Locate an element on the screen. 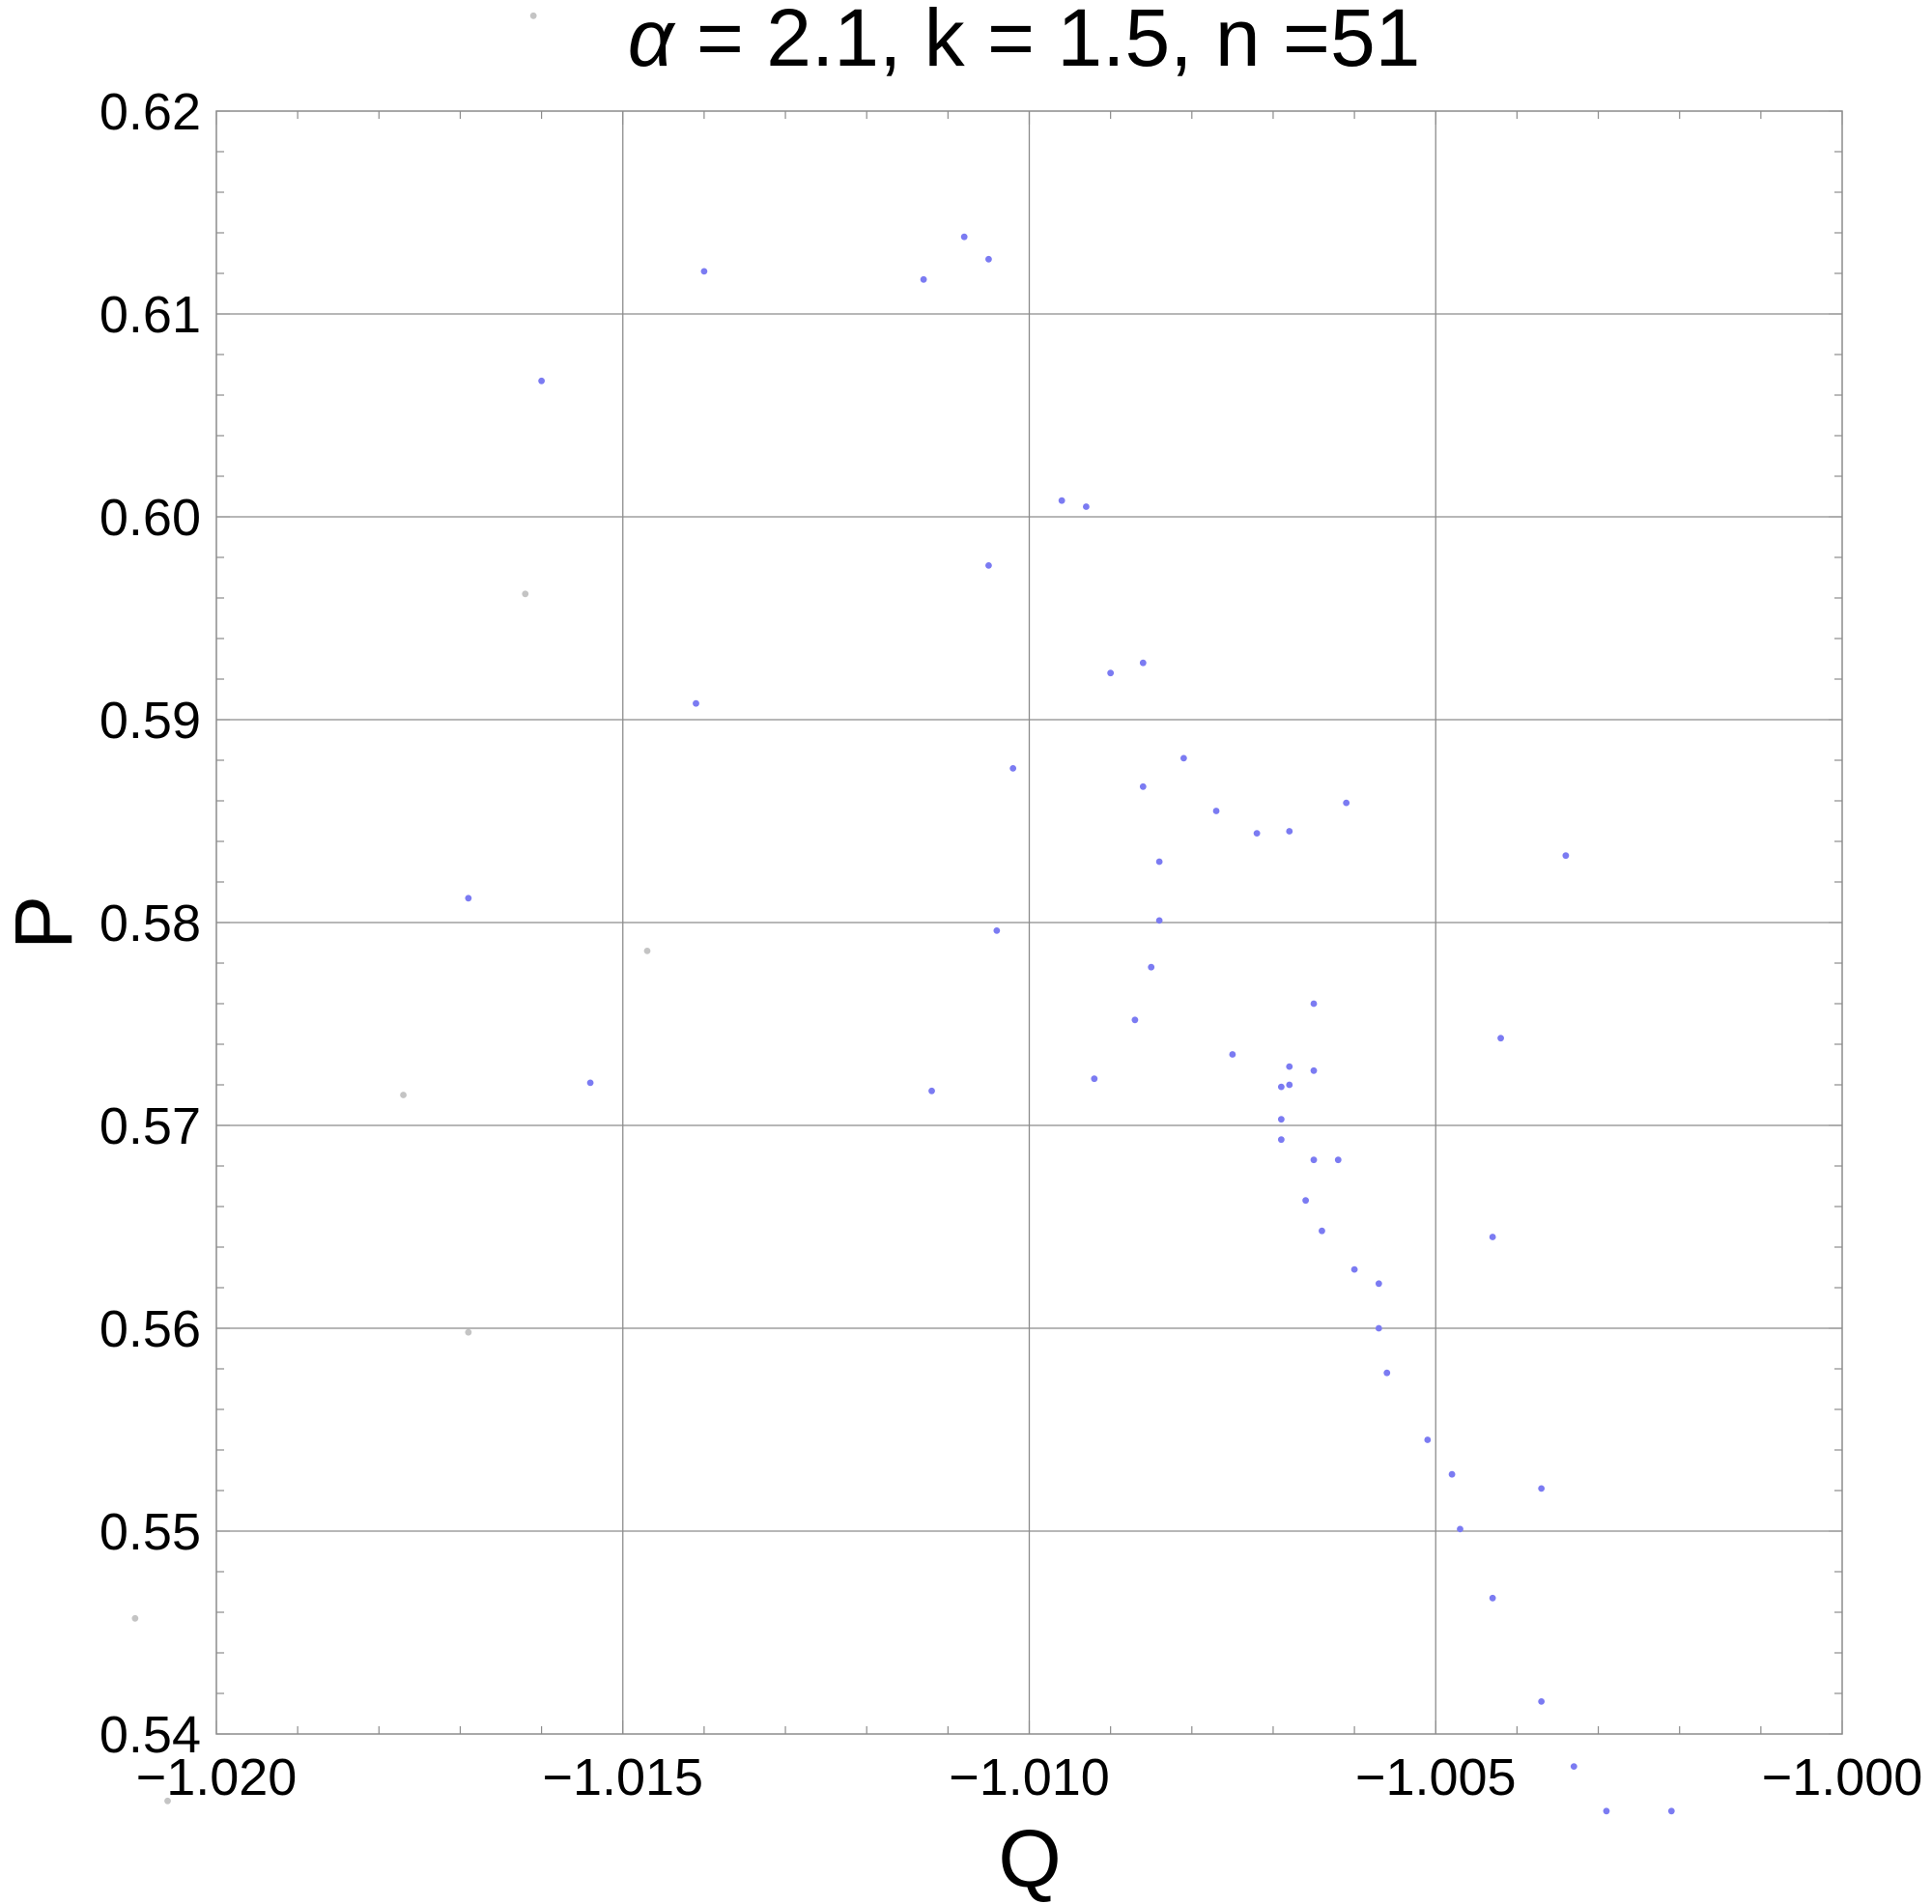 This screenshot has width=1932, height=1904. y-tick-labels: 0.54 0.55 0.56 0.57 0.58 0.59 0.60 0.61 0.62 is located at coordinates (150, 923).